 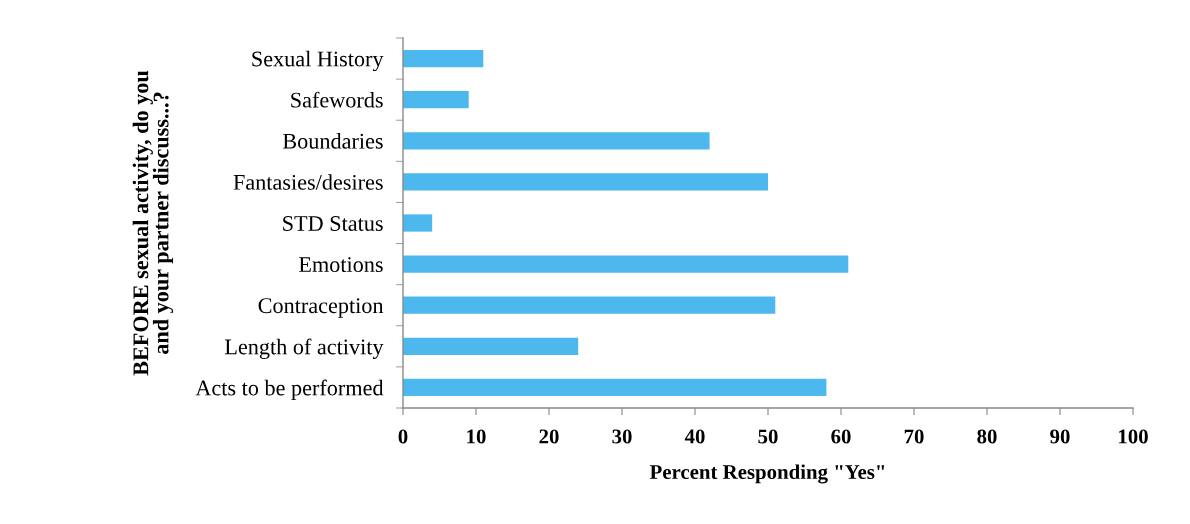 I want to click on y-tick-label: Contraception, so click(x=321, y=308).